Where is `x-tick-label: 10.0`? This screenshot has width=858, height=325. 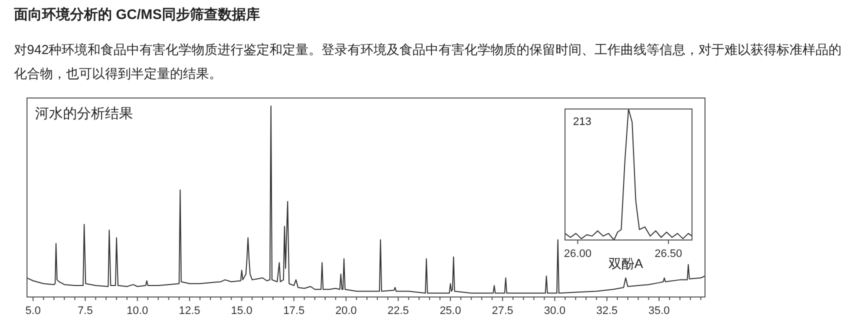 x-tick-label: 10.0 is located at coordinates (137, 311).